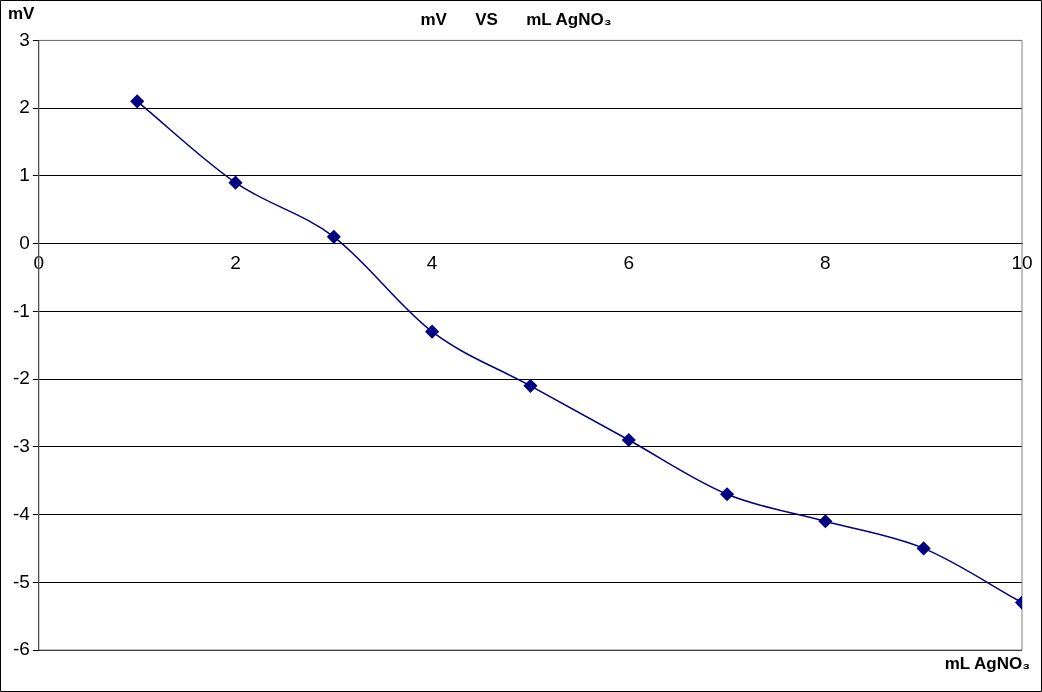 This screenshot has width=1042, height=692. What do you see at coordinates (629, 263) in the screenshot?
I see `x-tick-label: 6` at bounding box center [629, 263].